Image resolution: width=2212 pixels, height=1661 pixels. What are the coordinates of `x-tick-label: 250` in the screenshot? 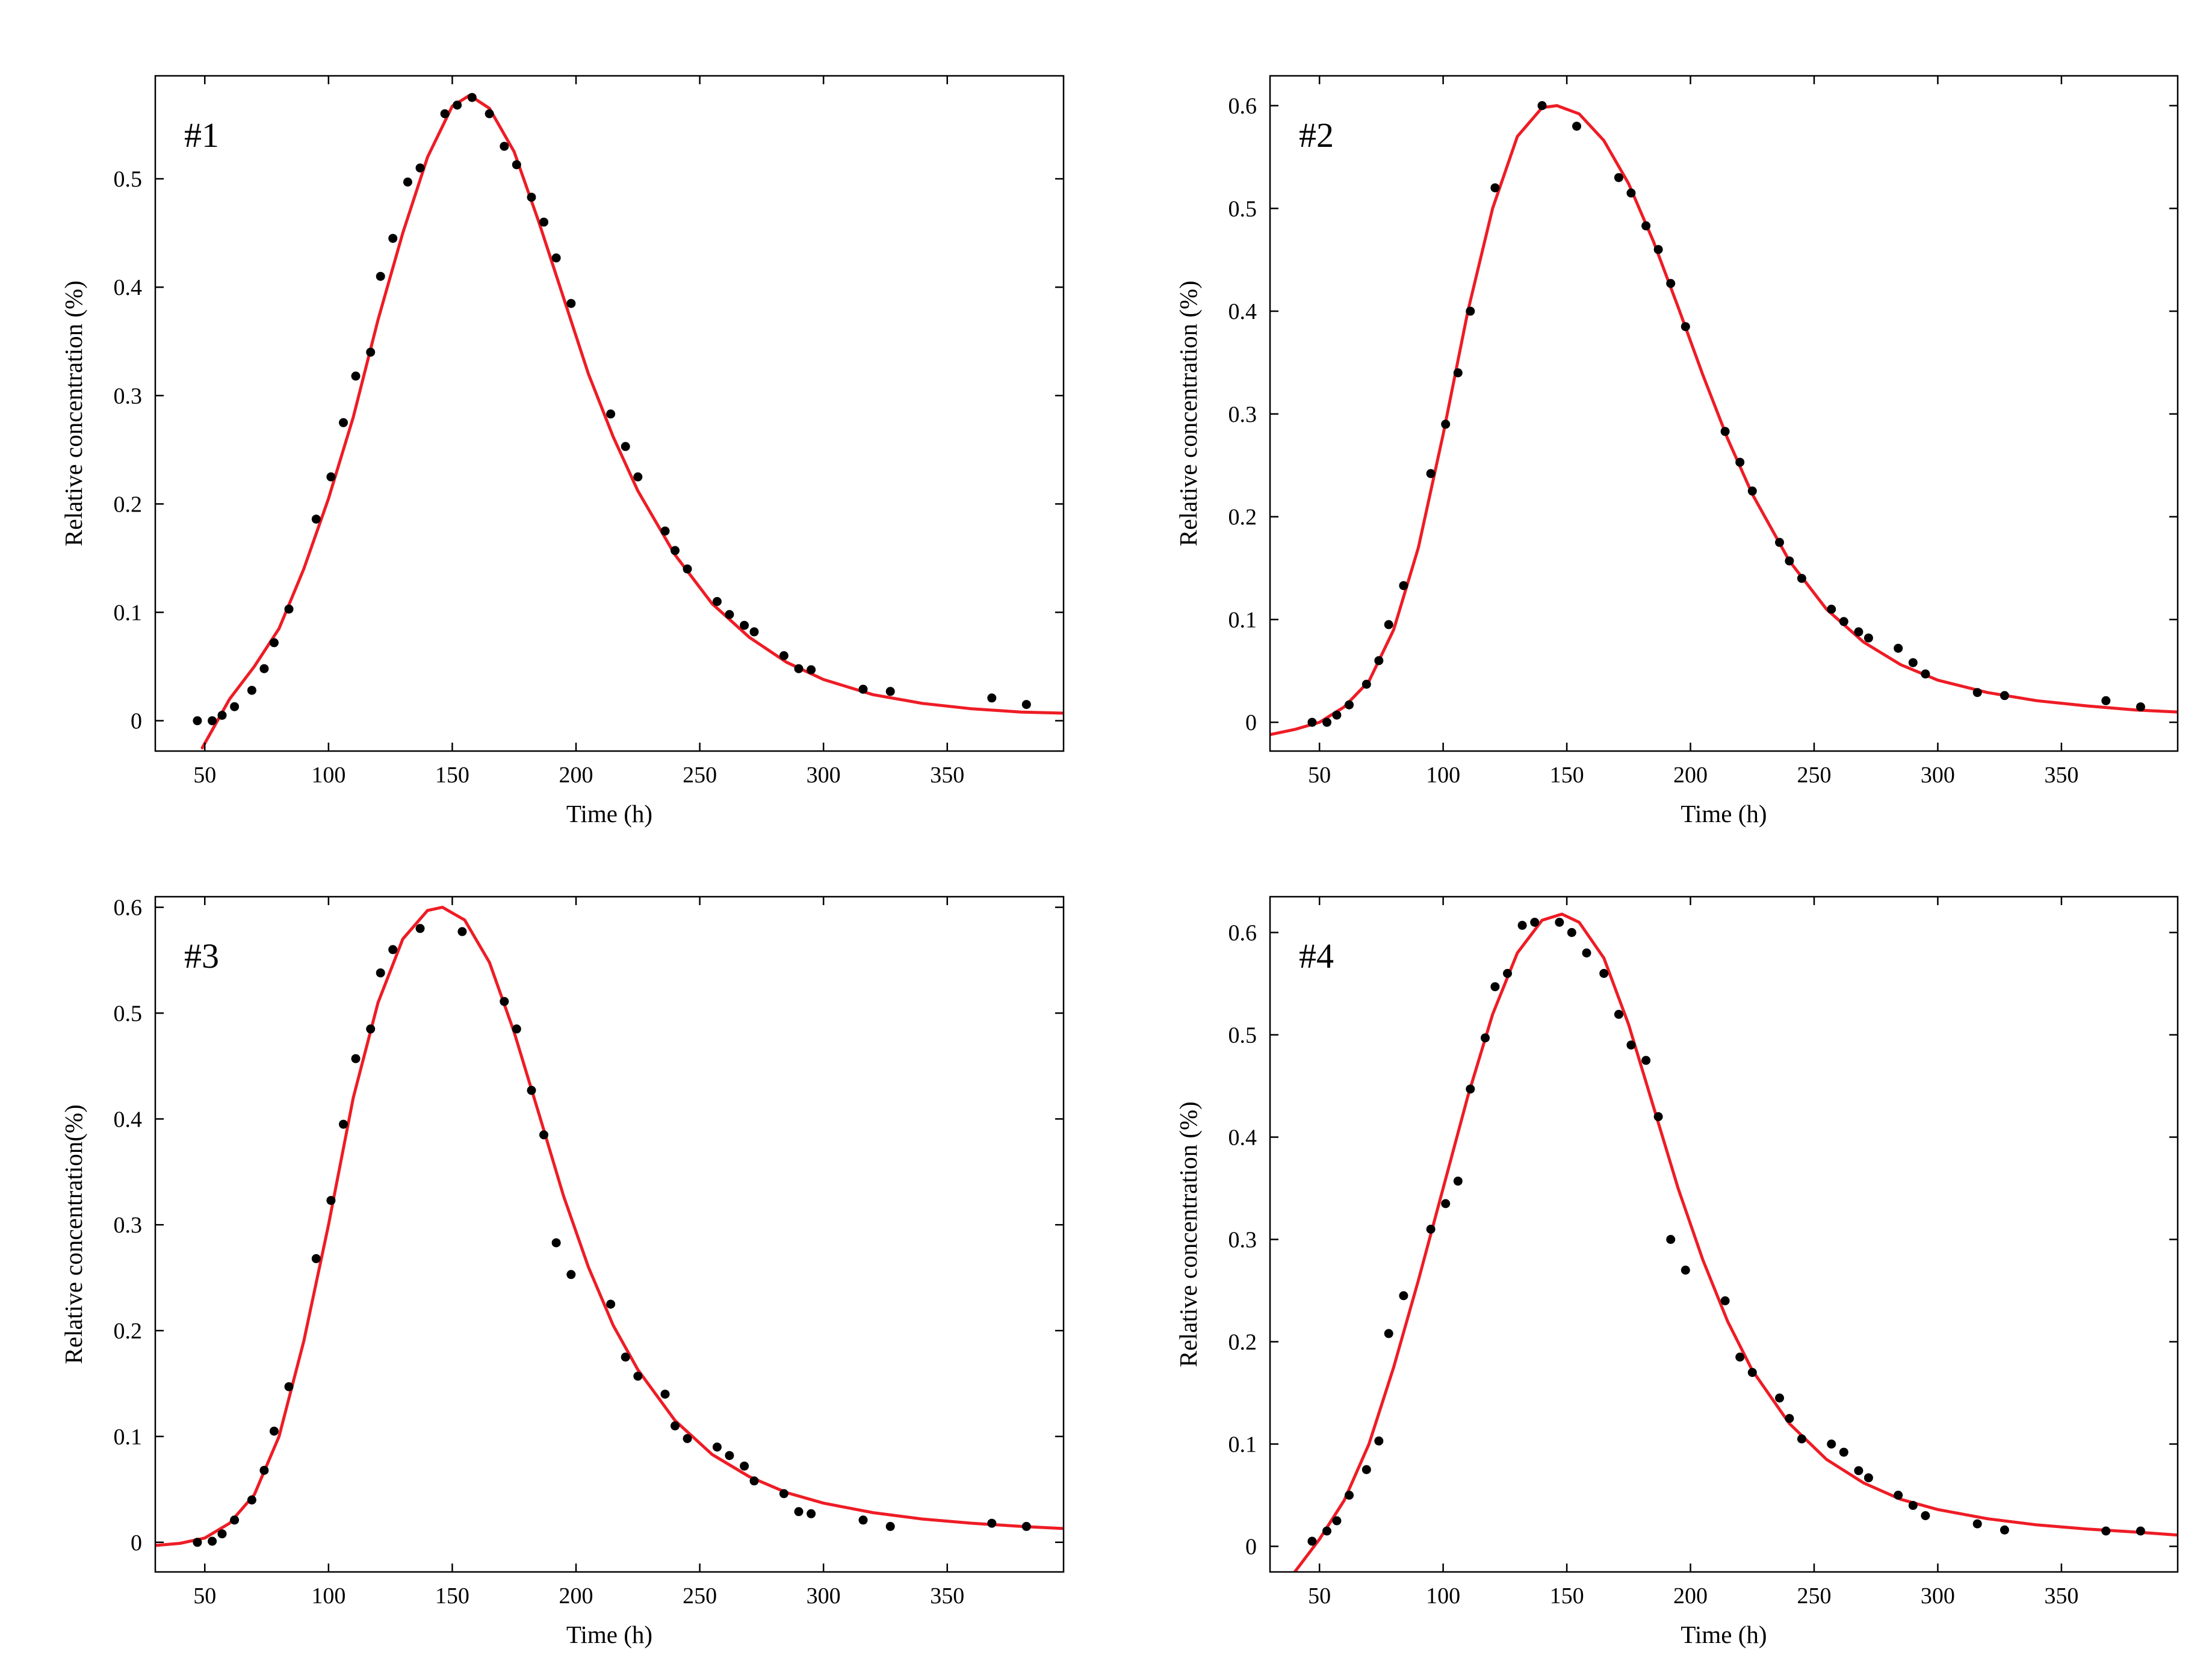 It's located at (700, 1596).